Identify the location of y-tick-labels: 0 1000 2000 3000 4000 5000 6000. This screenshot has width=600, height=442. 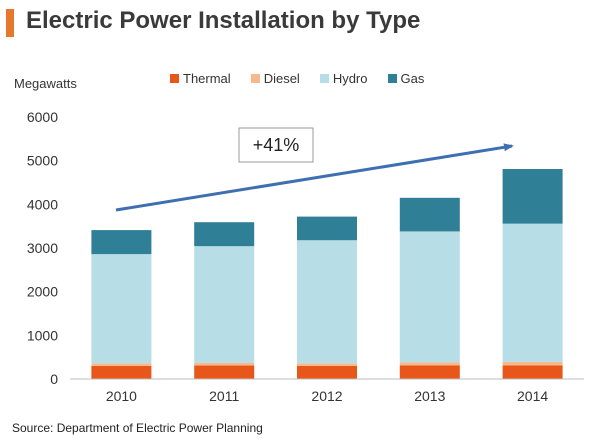
(42, 248).